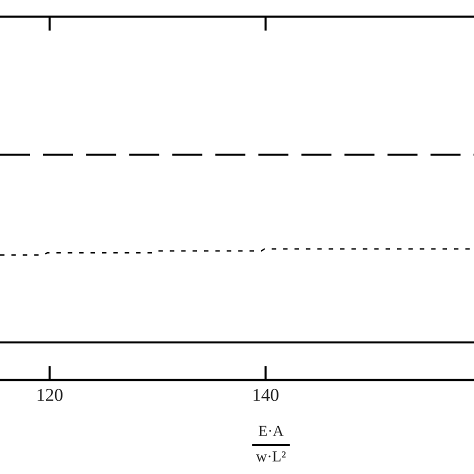 The height and width of the screenshot is (474, 474). I want to click on x-tick-label: 140, so click(266, 395).